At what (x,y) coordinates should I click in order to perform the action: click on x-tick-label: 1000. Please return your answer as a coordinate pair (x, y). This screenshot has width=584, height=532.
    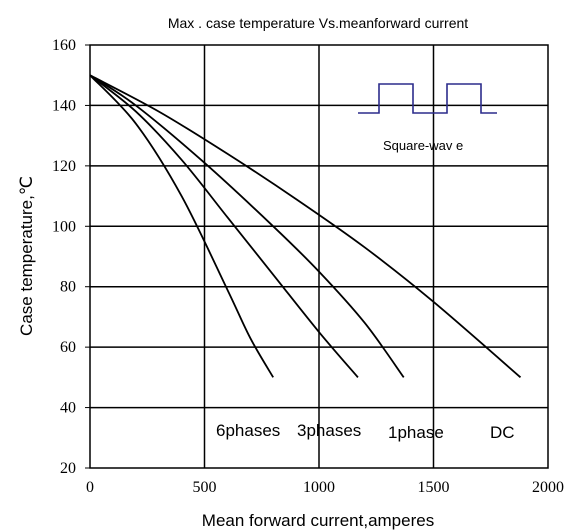
    Looking at the image, I should click on (319, 487).